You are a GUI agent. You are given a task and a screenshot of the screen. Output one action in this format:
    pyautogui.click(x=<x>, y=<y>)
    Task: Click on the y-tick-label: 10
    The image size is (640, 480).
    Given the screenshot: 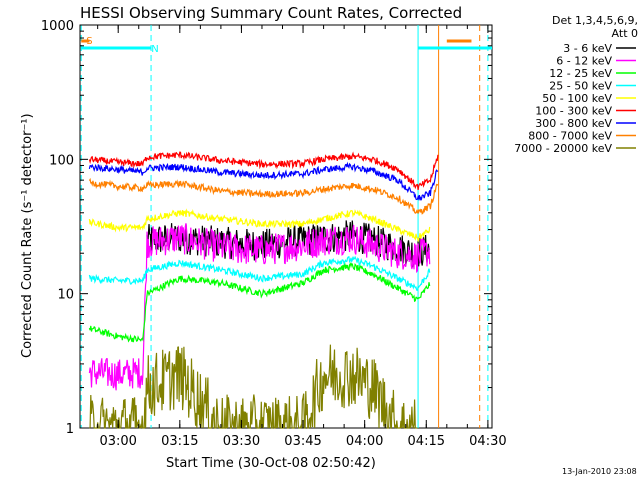 What is the action you would take?
    pyautogui.click(x=65, y=295)
    